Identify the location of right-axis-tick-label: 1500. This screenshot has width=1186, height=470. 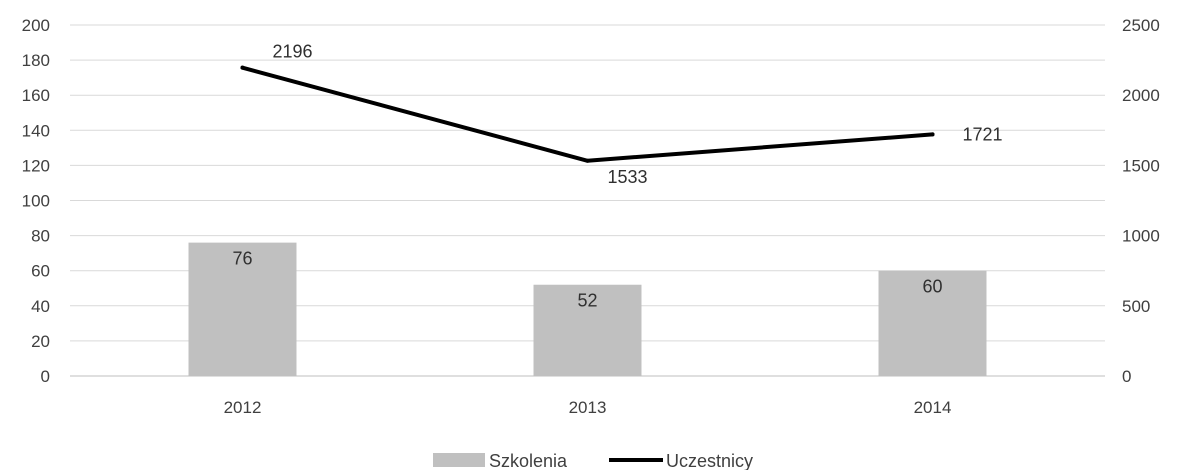
(1141, 165).